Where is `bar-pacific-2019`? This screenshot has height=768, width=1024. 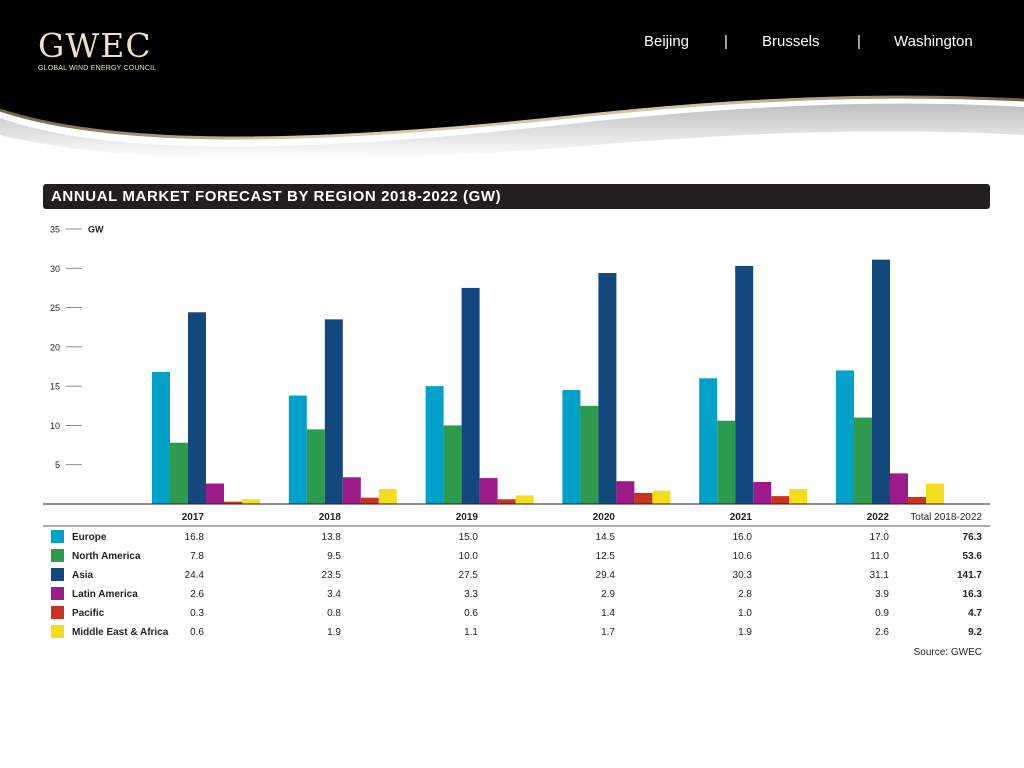
bar-pacific-2019 is located at coordinates (506, 501).